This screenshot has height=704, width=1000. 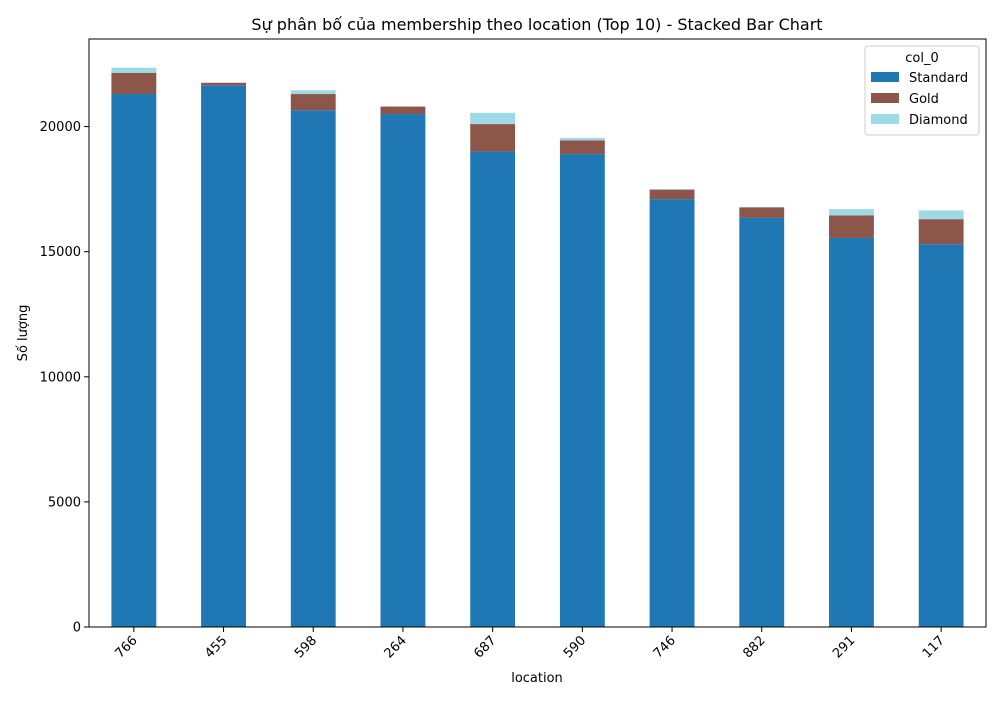 What do you see at coordinates (934, 647) in the screenshot?
I see `x-tick-label: 117` at bounding box center [934, 647].